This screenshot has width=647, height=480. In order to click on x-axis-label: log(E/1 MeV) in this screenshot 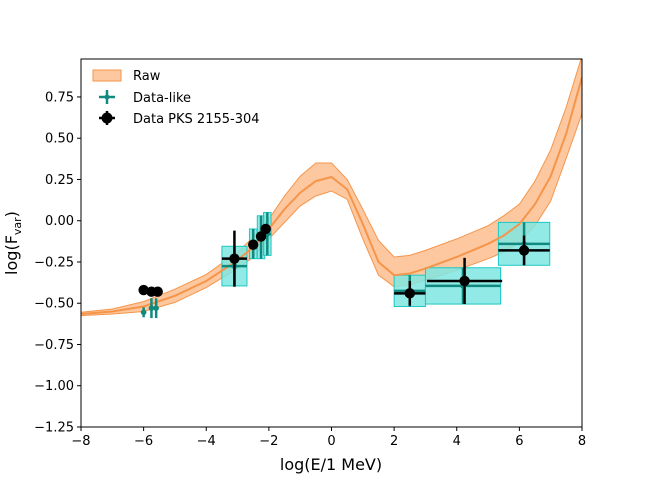, I will do `click(331, 464)`.